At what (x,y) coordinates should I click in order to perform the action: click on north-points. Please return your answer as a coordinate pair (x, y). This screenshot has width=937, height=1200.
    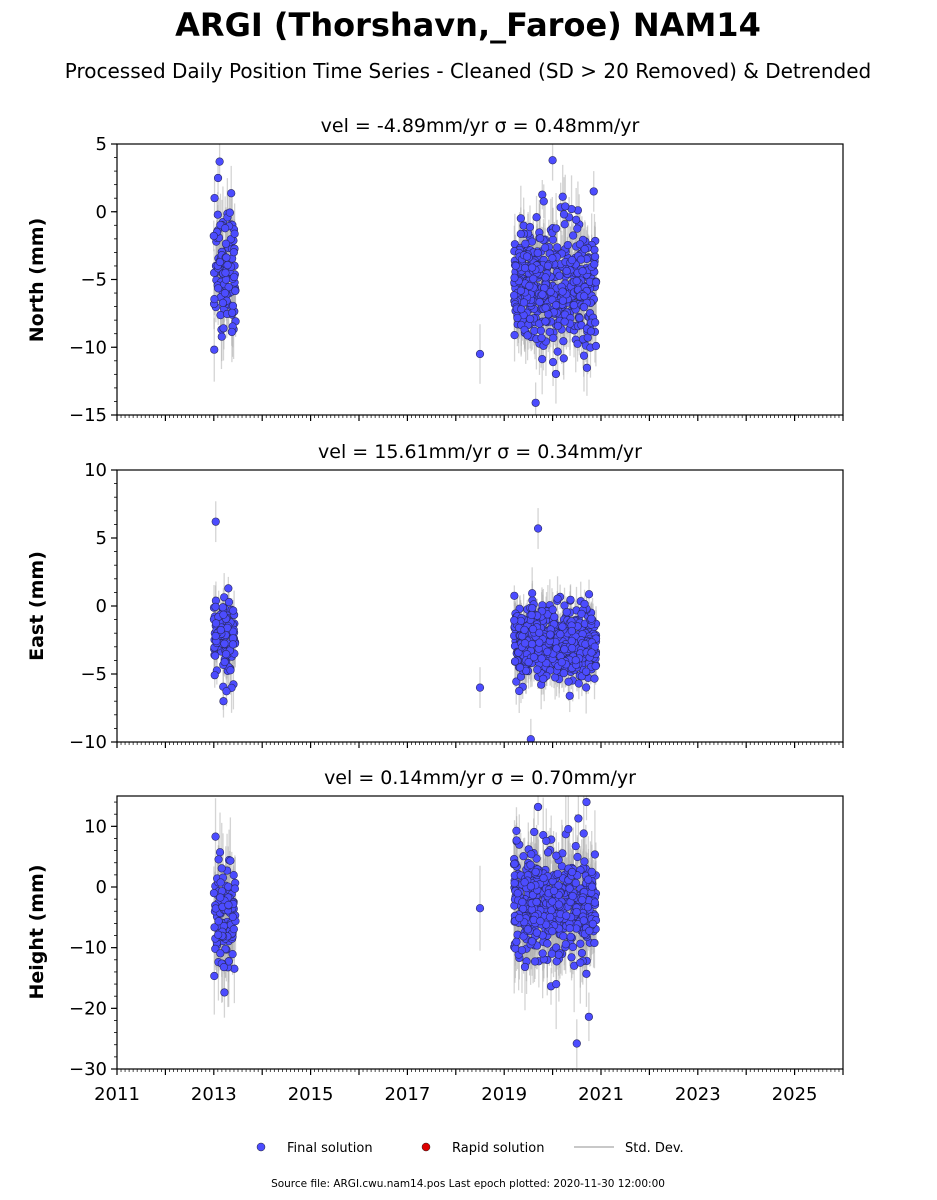
    Looking at the image, I should click on (405, 281).